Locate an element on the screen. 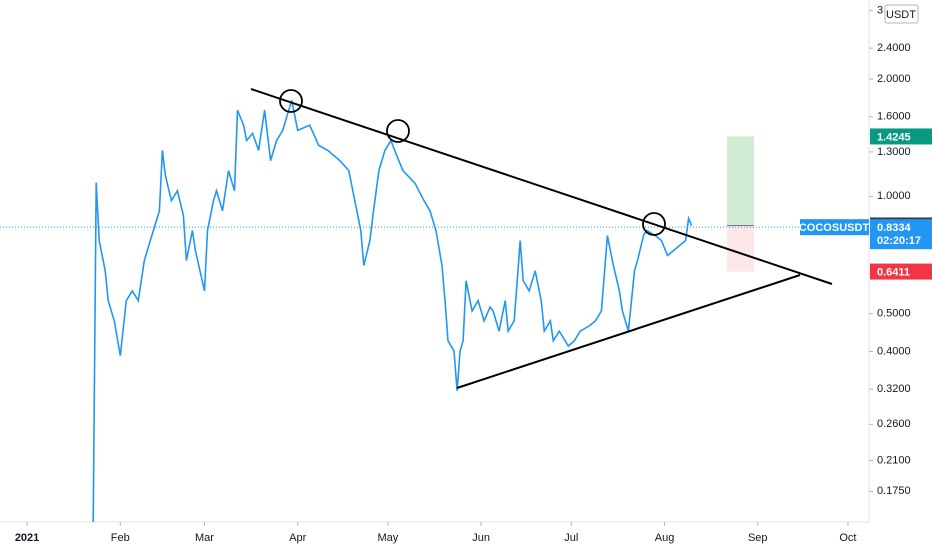 This screenshot has height=550, width=932. x-tick-label: Jul is located at coordinates (571, 538).